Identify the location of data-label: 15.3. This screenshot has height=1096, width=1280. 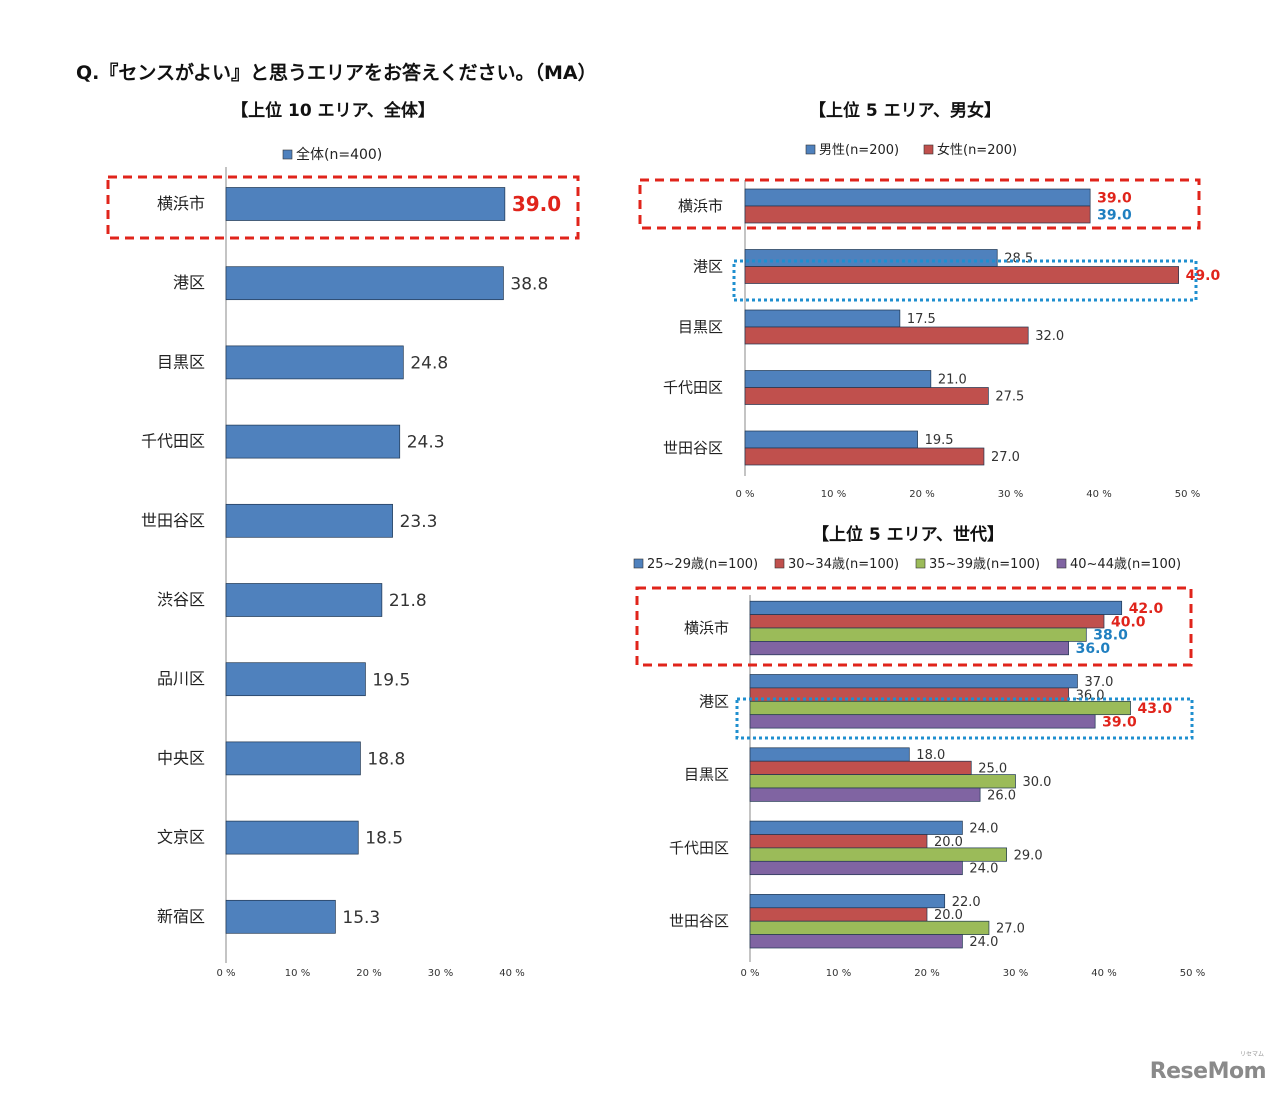
(361, 918).